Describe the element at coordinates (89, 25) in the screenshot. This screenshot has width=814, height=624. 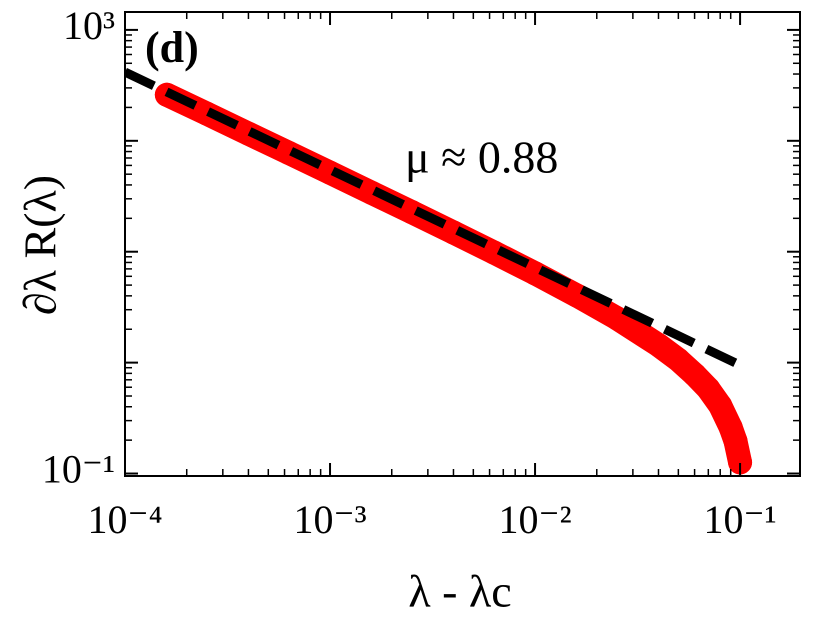
I see `y-tick-label: 10³` at that location.